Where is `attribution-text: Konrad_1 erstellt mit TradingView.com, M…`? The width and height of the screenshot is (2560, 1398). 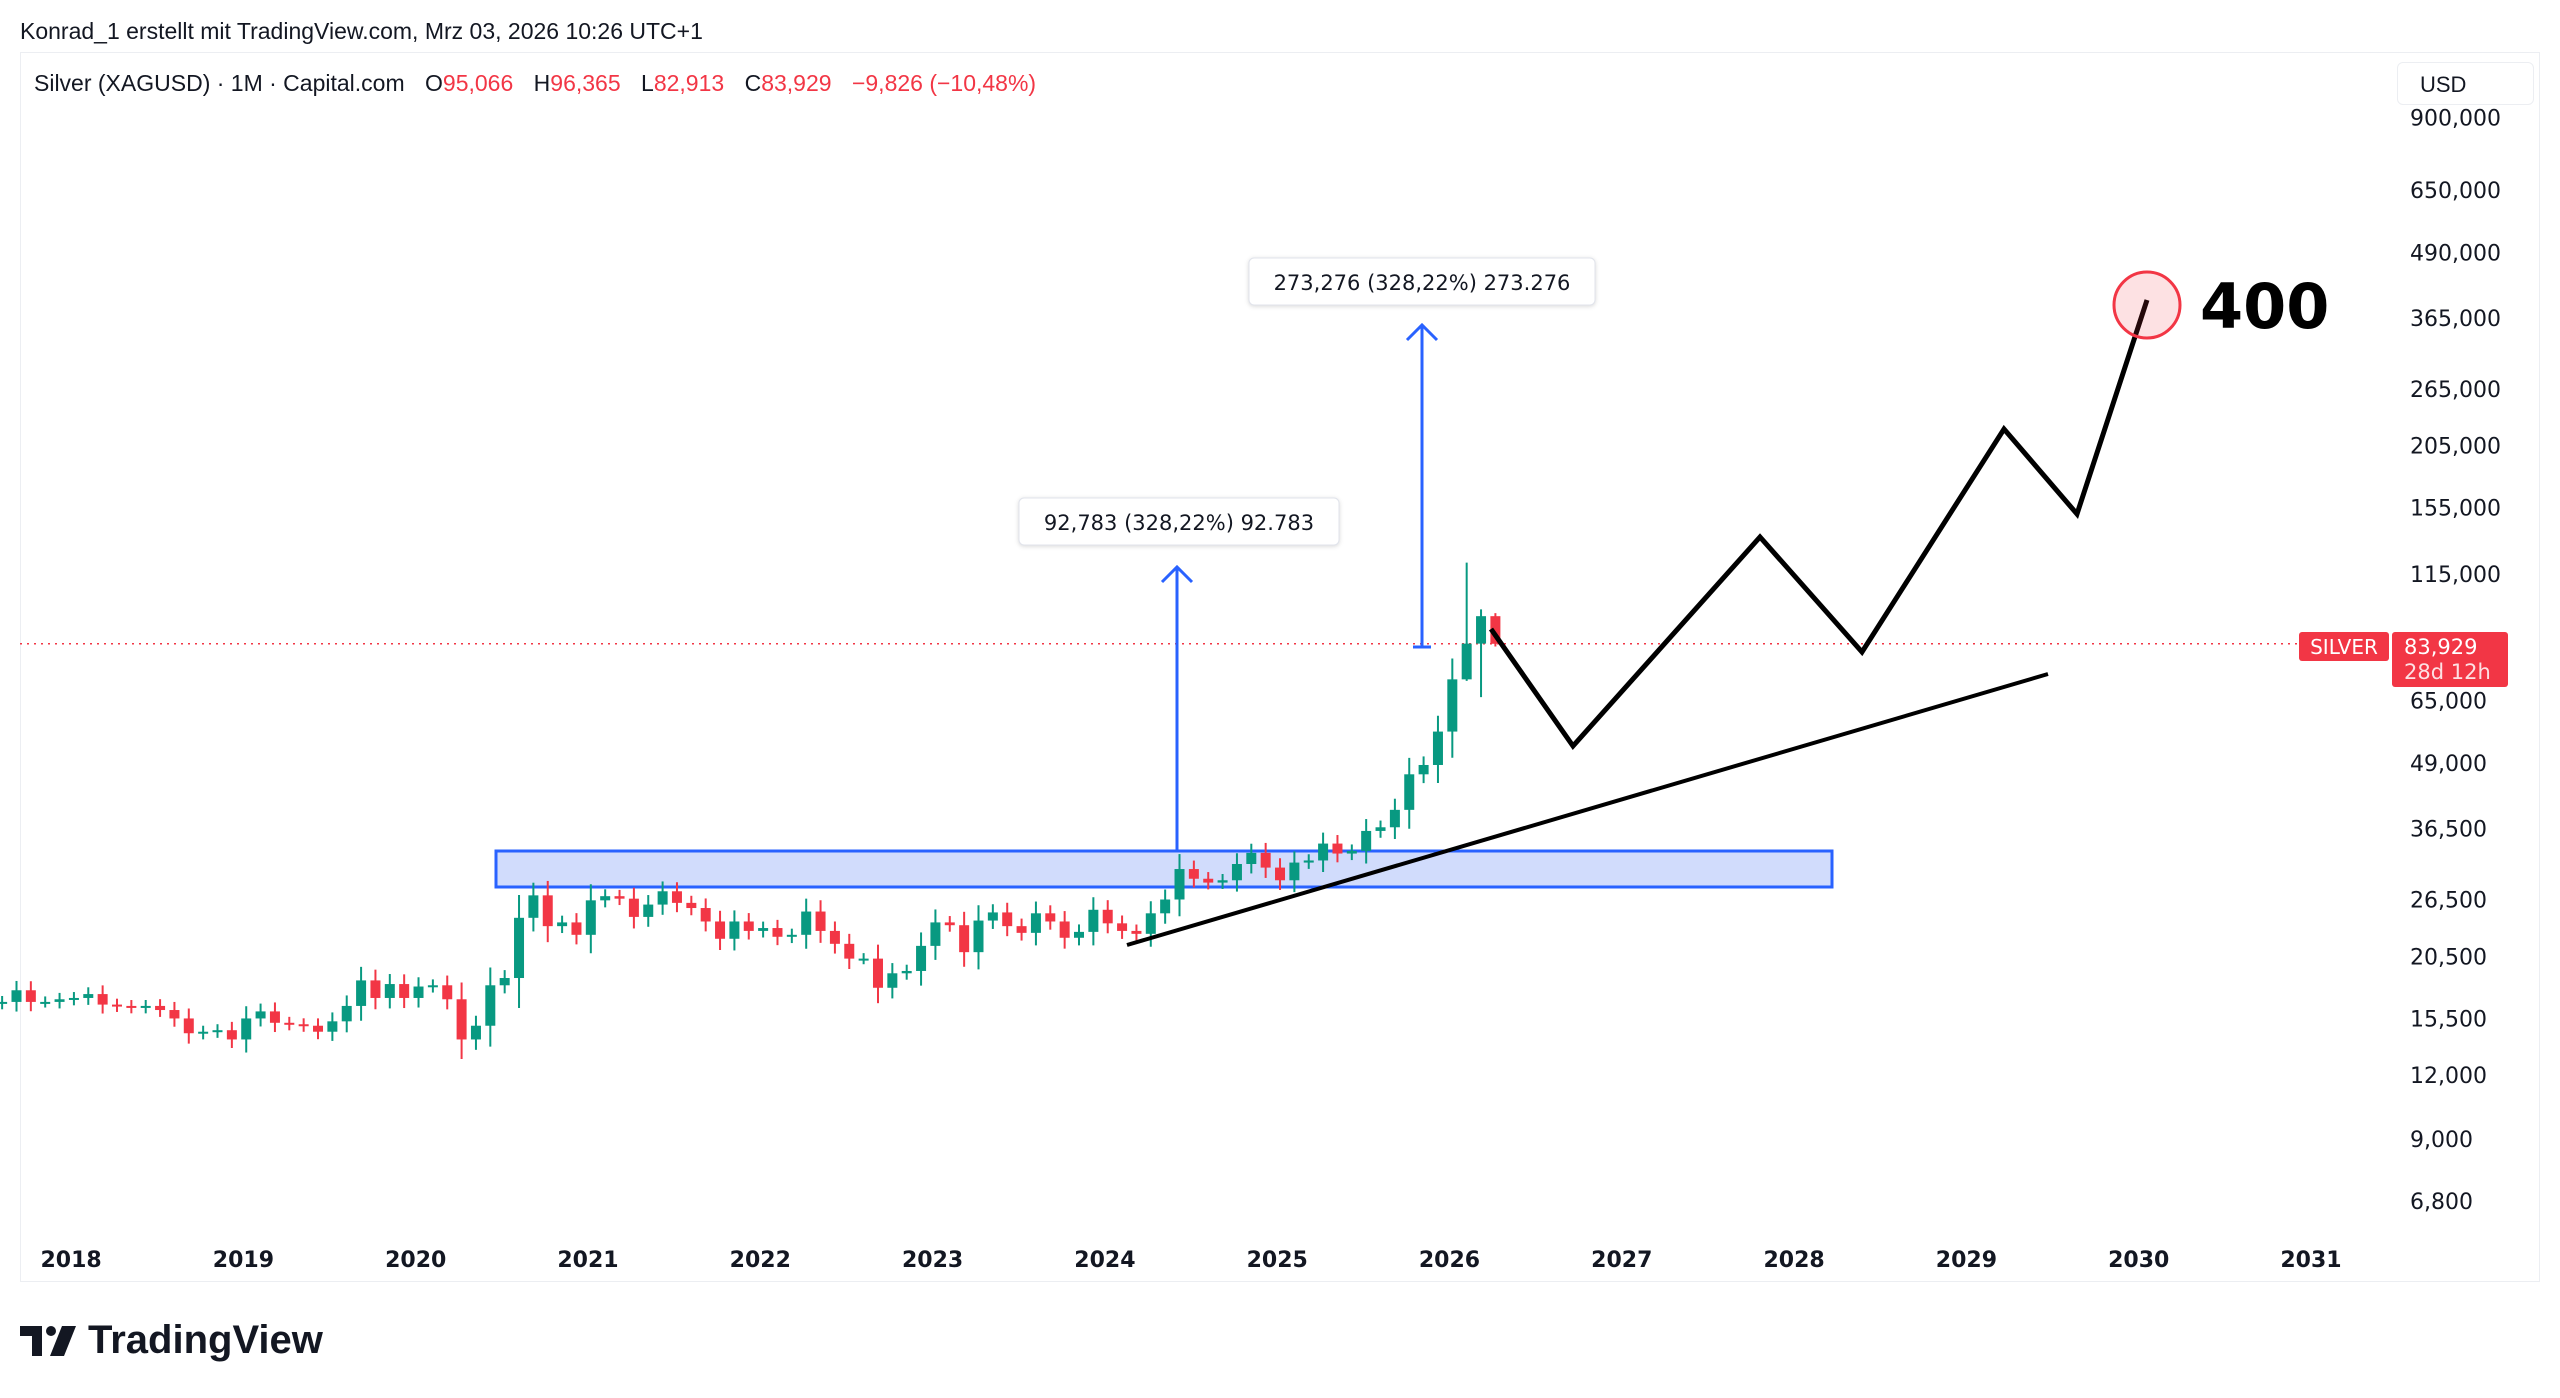
attribution-text: Konrad_1 erstellt mit TradingView.com, M… is located at coordinates (361, 31).